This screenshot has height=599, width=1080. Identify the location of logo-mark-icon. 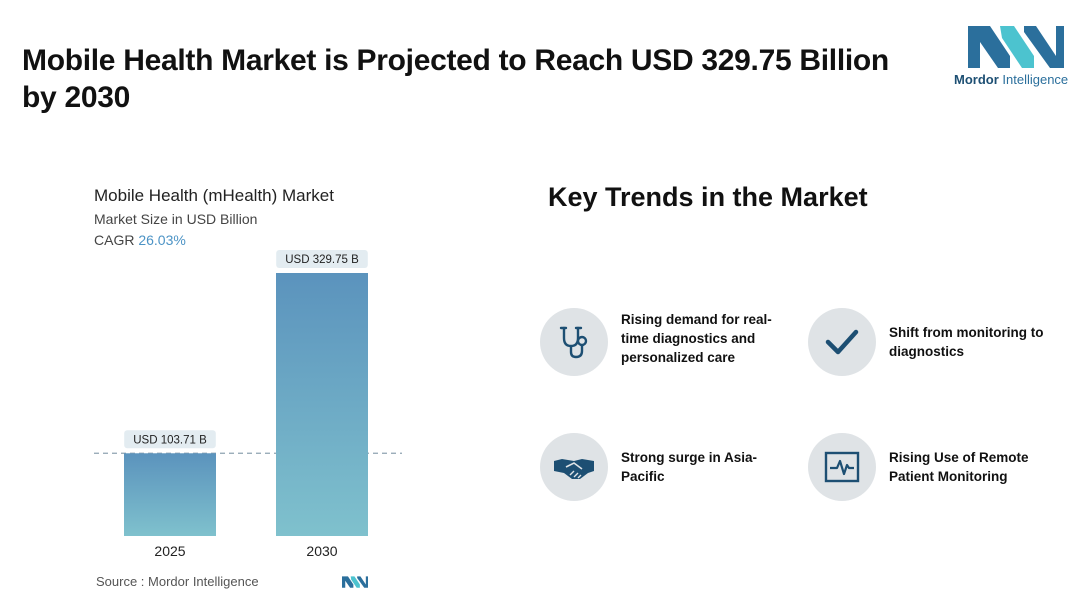
(1016, 47).